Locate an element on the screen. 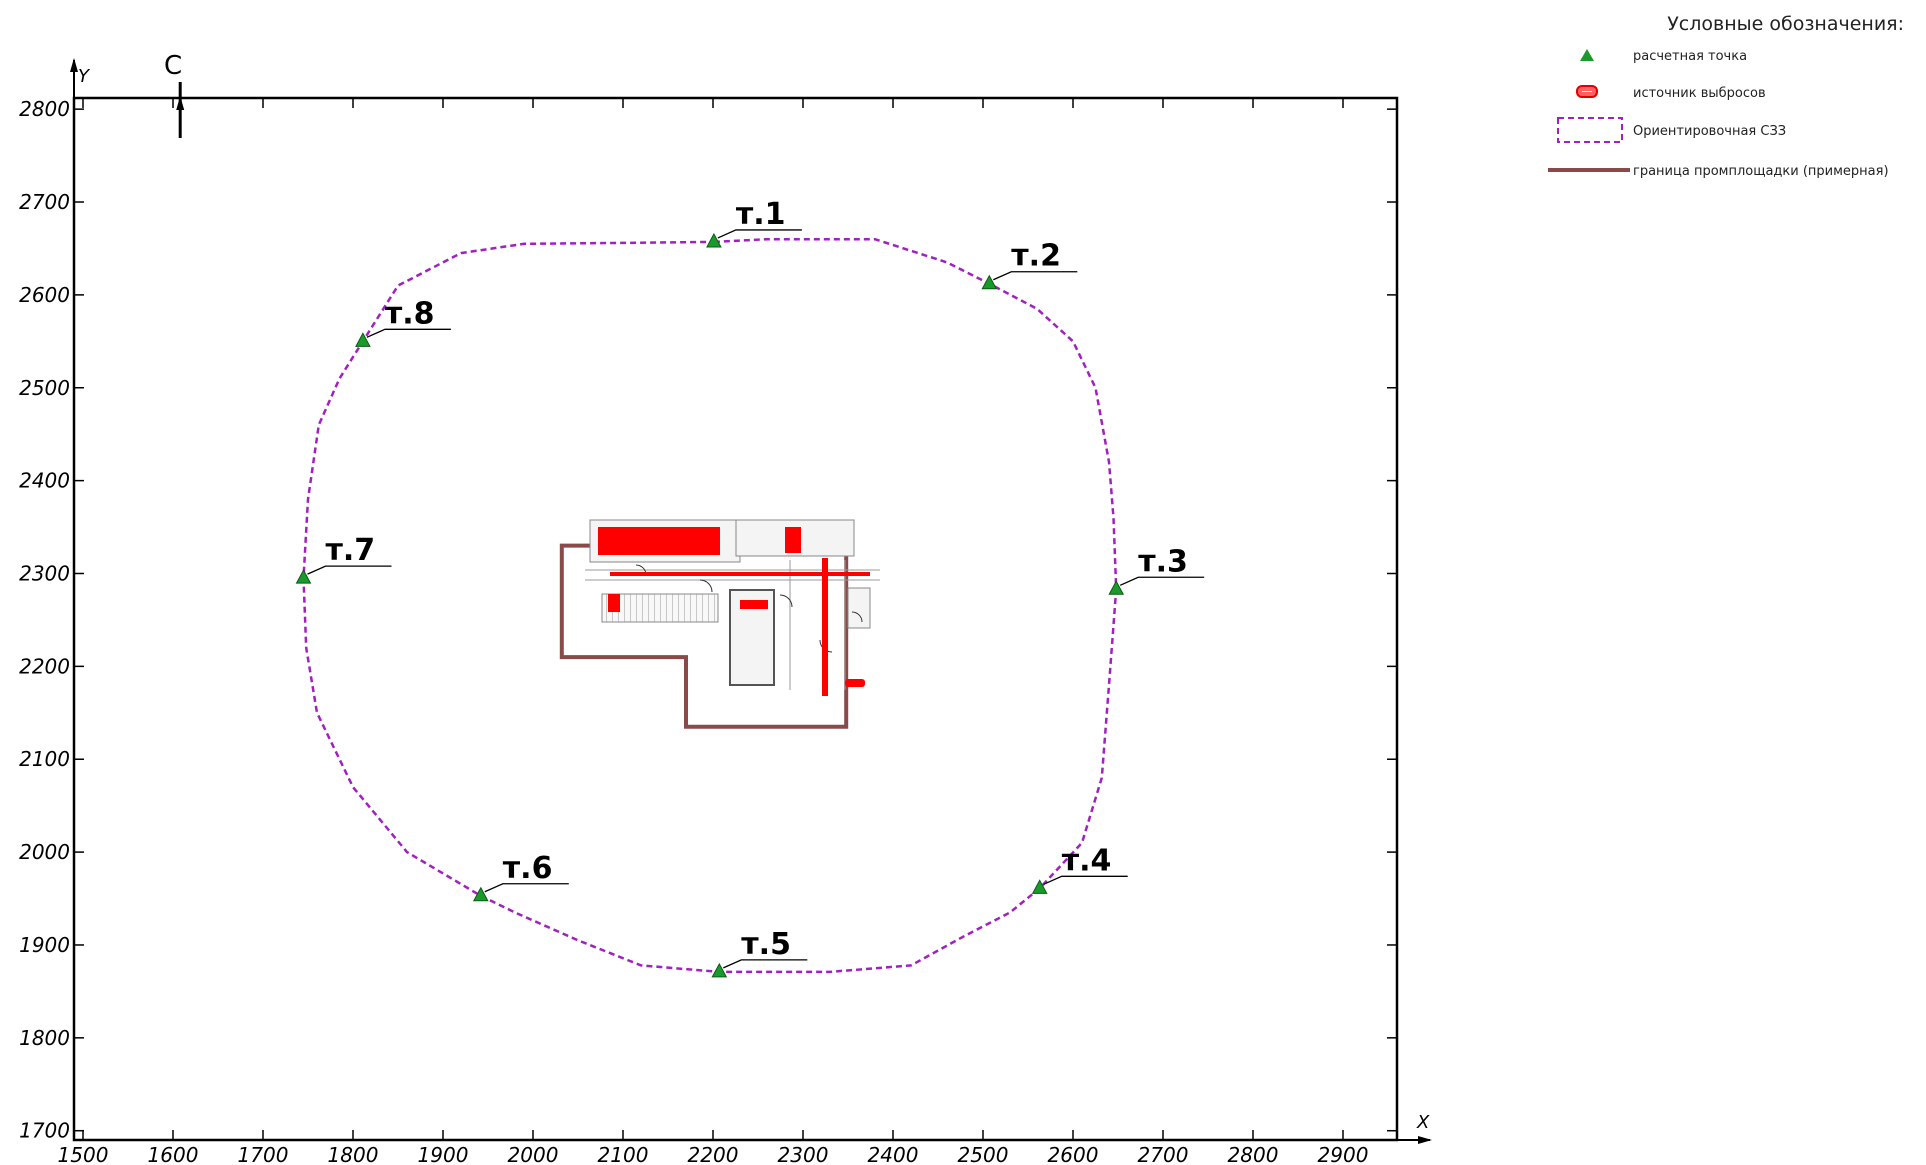  y-tick-label: 1900 is located at coordinates (44, 945).